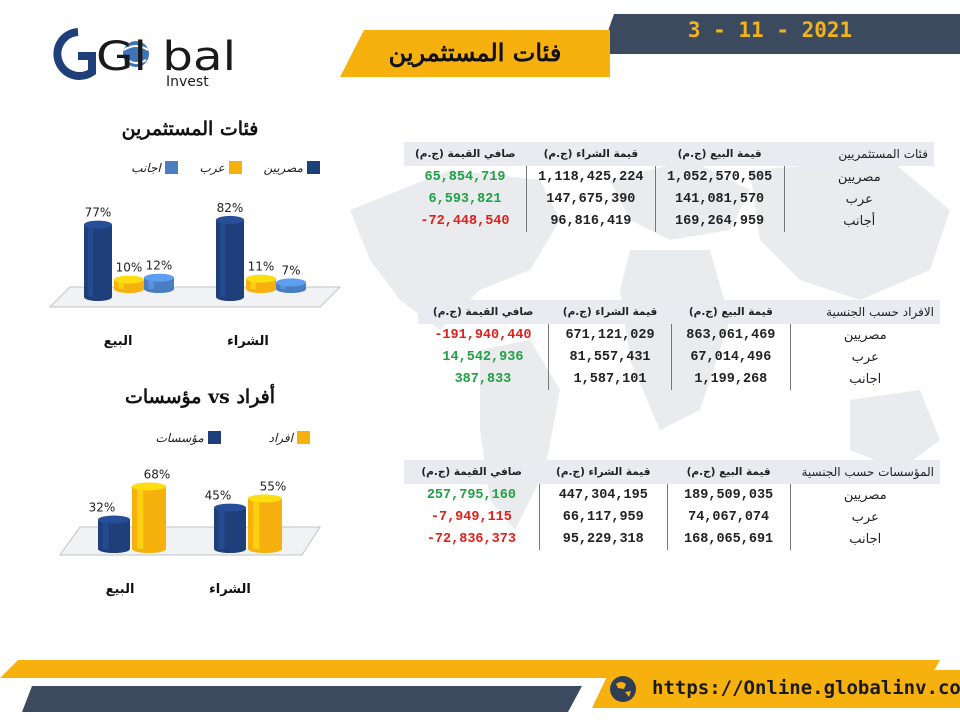 The image size is (960, 720). I want to click on value-cell: 95,229,318, so click(603, 539).